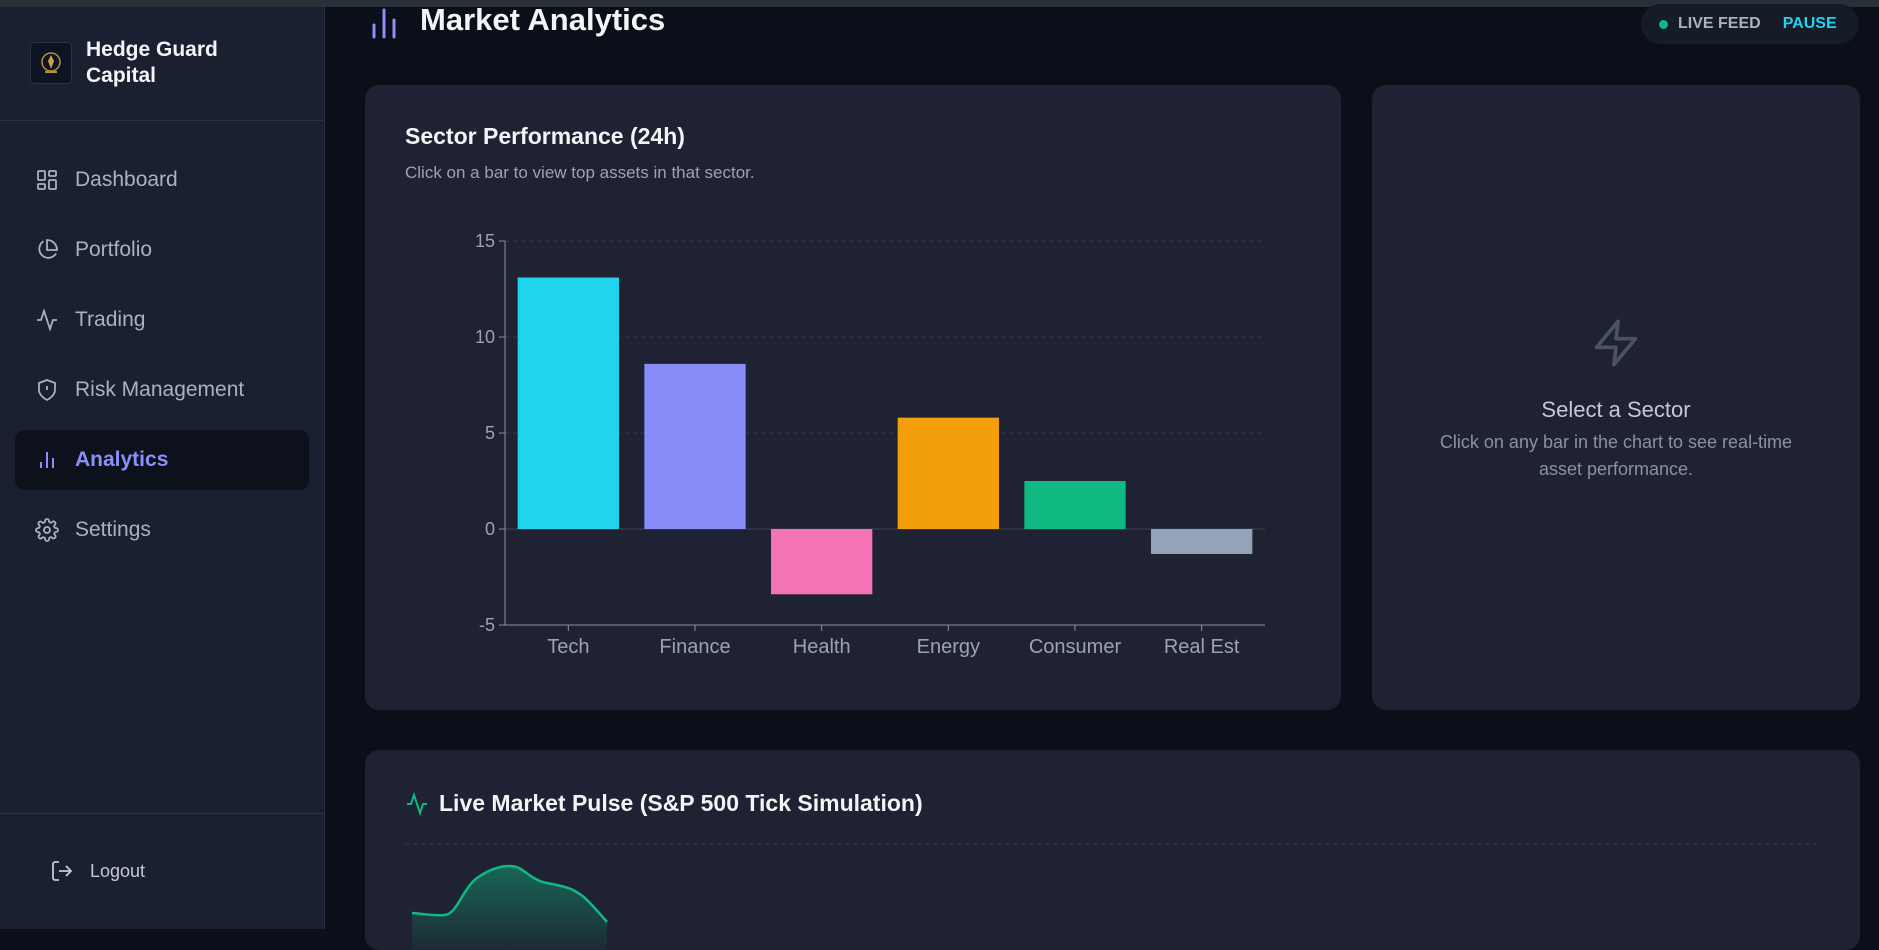 This screenshot has width=1879, height=950. What do you see at coordinates (1616, 409) in the screenshot?
I see `sector-panel-title: Select a Sector` at bounding box center [1616, 409].